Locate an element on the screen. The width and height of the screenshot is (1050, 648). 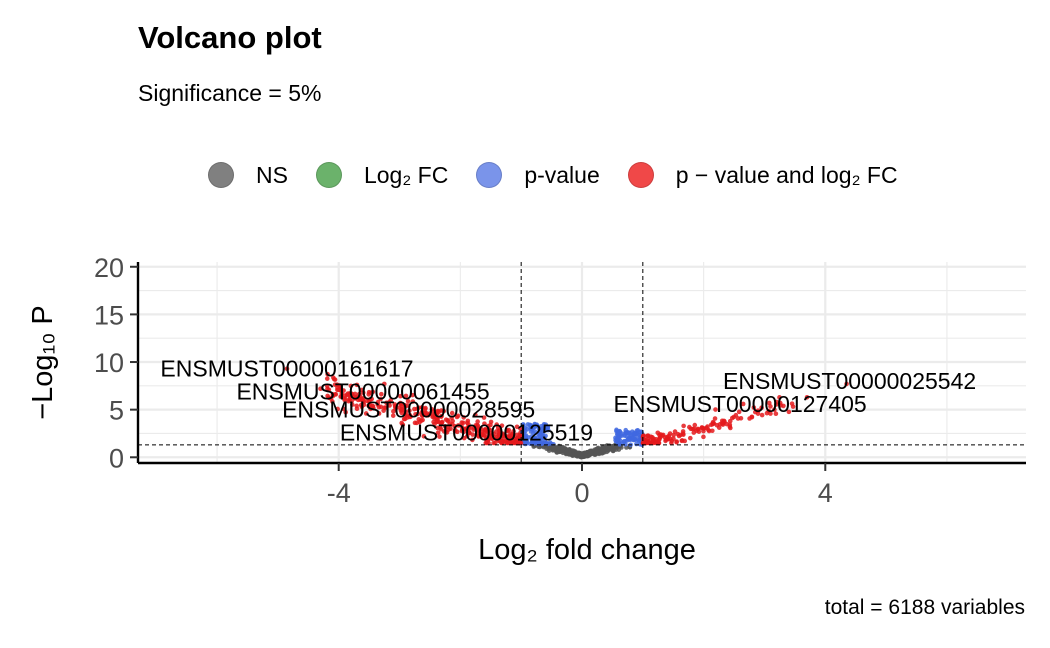
y-tick-label: 15 is located at coordinates (109, 315).